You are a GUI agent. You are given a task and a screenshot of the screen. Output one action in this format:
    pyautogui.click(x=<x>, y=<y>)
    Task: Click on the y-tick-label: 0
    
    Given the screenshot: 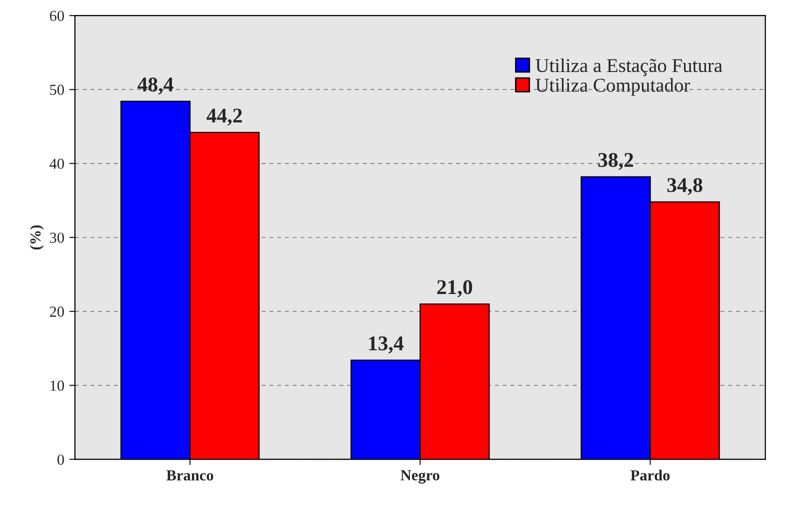 What is the action you would take?
    pyautogui.click(x=60, y=459)
    